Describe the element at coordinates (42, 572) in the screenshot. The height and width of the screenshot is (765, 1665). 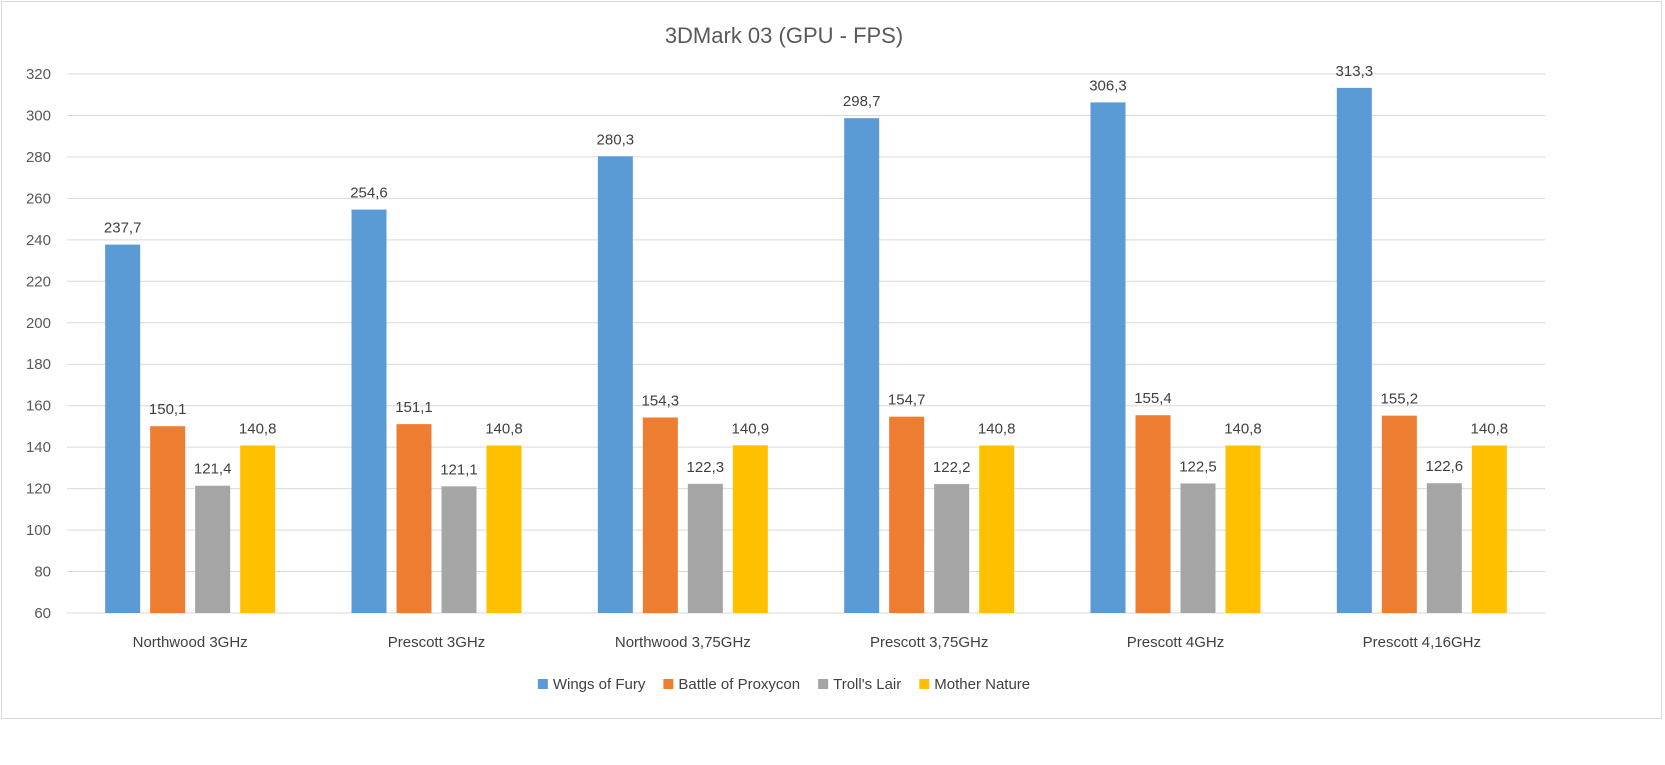
I see `y-tick-label: 80` at that location.